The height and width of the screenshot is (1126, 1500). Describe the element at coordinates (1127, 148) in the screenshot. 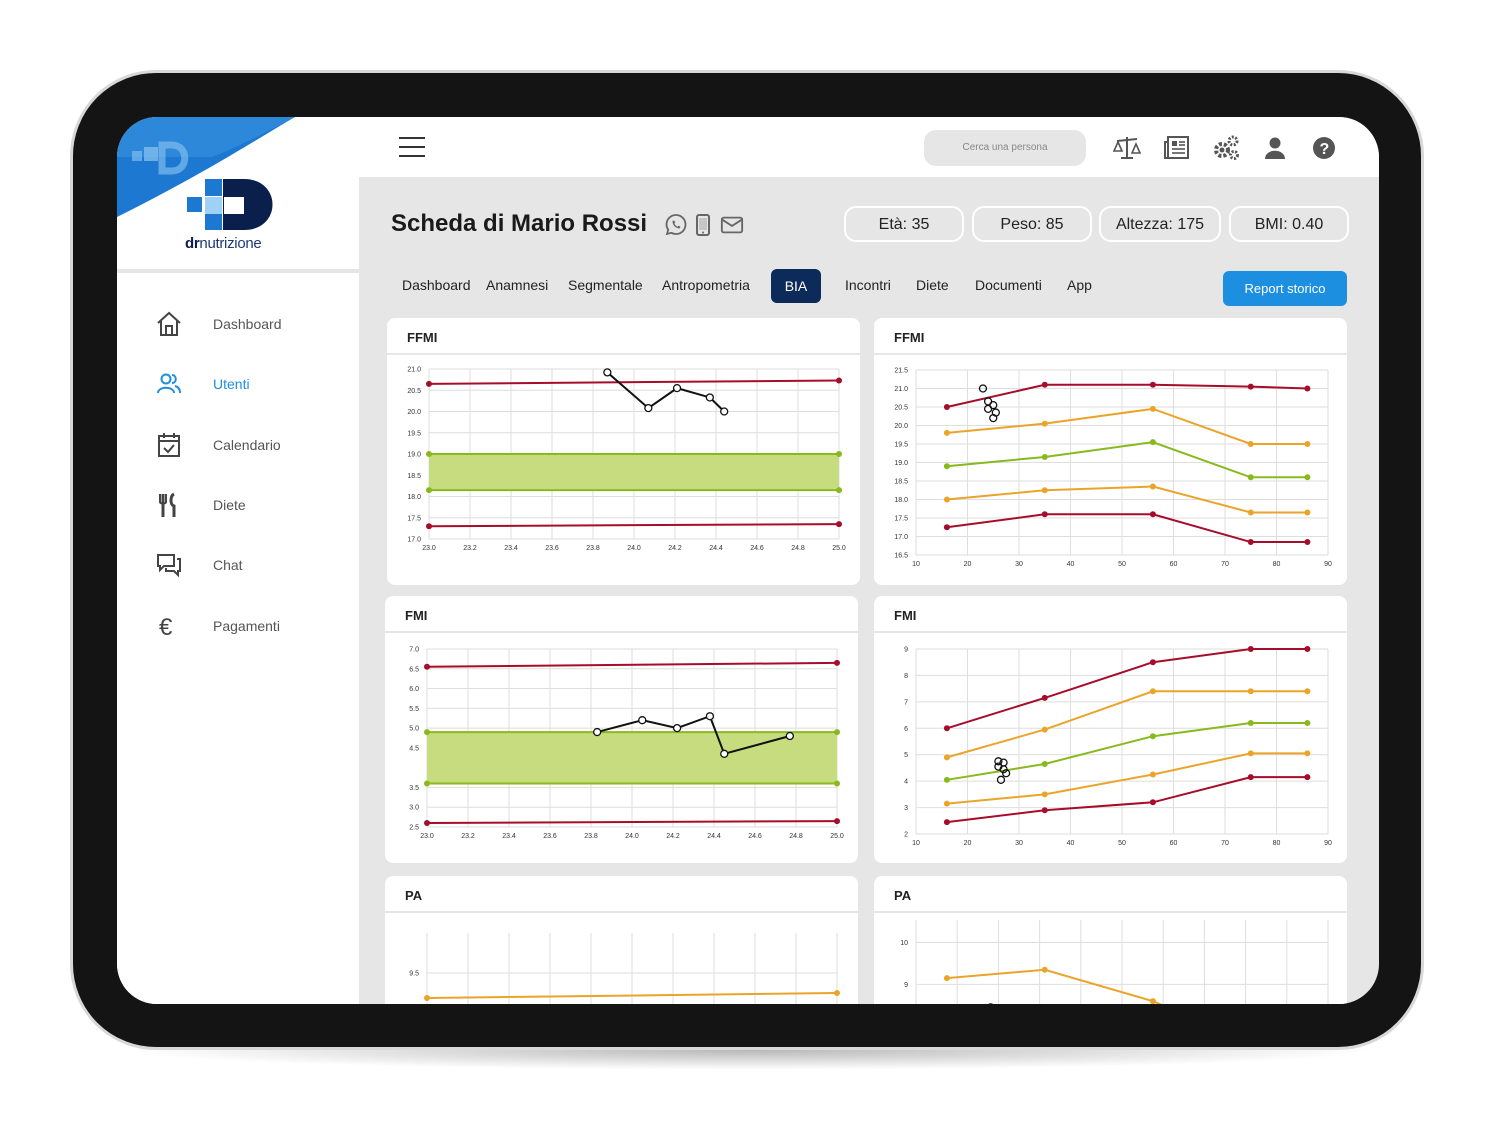

I see `scale-icon` at that location.